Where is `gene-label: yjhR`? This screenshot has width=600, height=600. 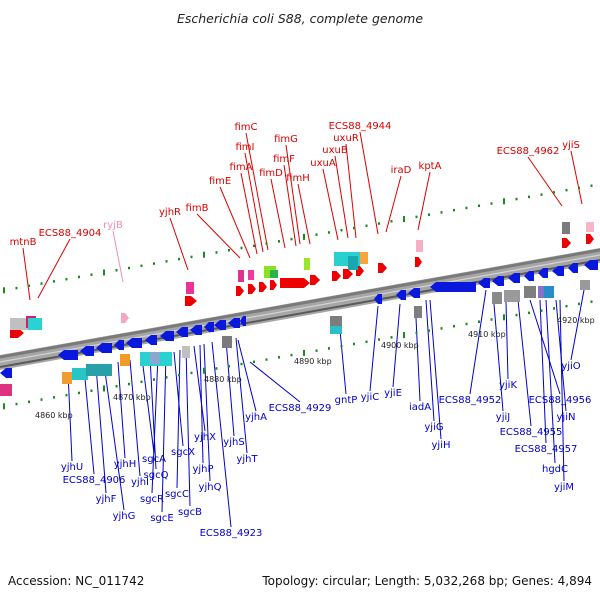 gene-label: yjhR is located at coordinates (170, 212).